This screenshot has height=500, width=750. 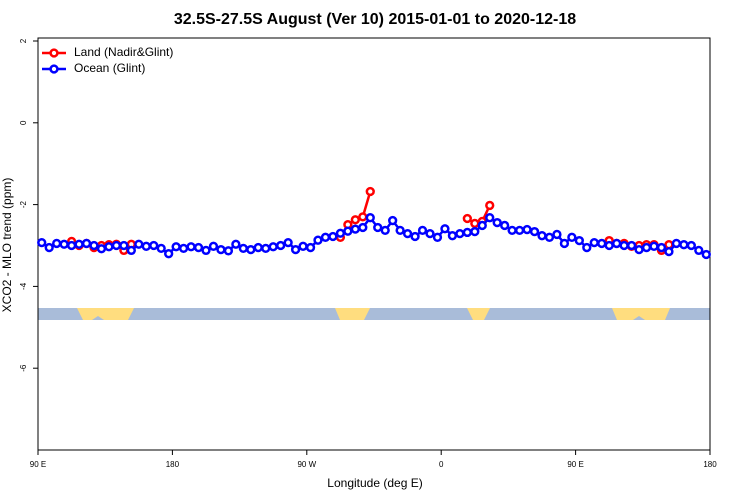 What do you see at coordinates (374, 483) in the screenshot?
I see `x-axis-label: Longitude (deg E)` at bounding box center [374, 483].